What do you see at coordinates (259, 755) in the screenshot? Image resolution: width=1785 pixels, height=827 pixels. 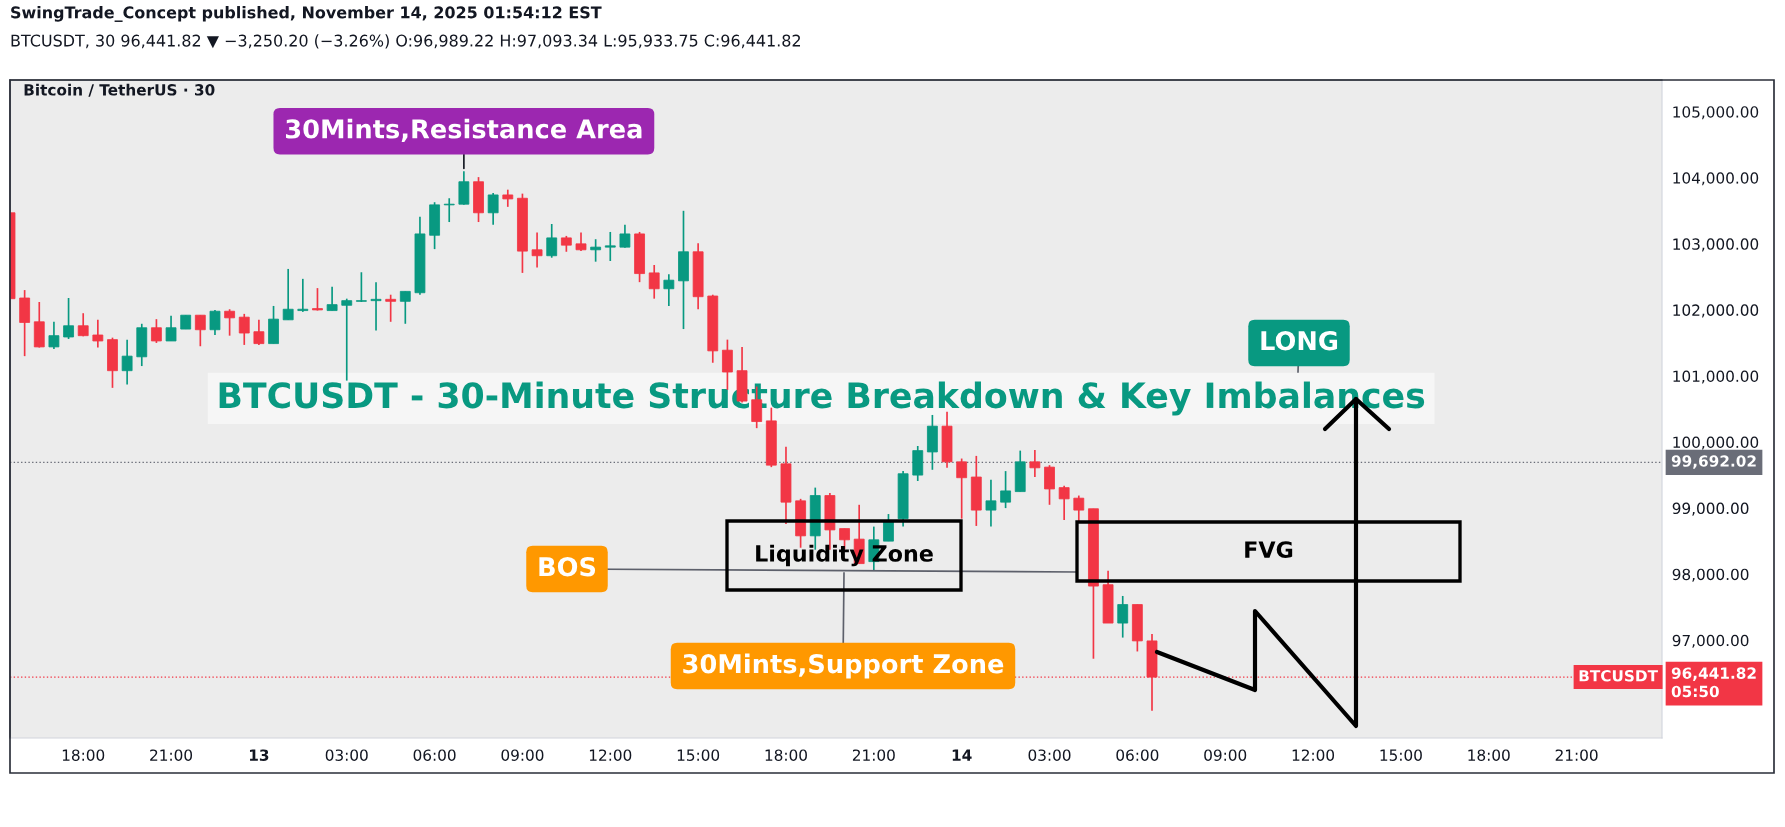 I see `x-tick-label: 13` at bounding box center [259, 755].